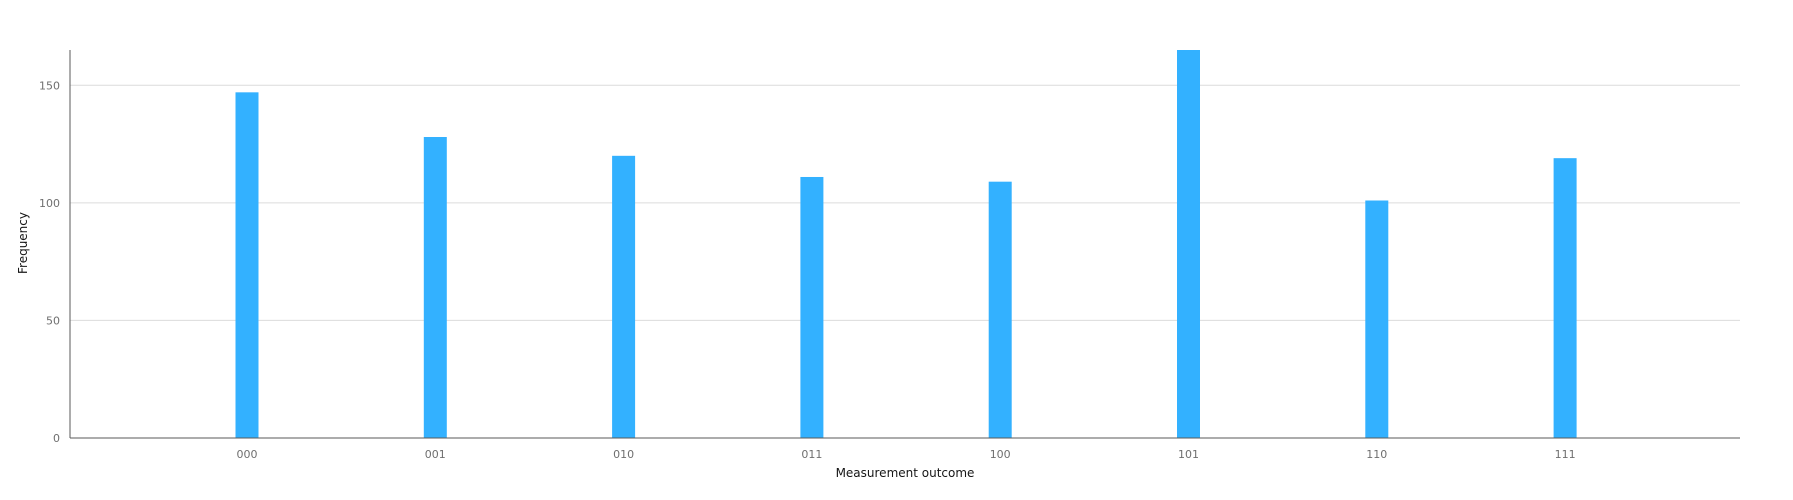  Describe the element at coordinates (1376, 454) in the screenshot. I see `x-tick-label: 110` at that location.